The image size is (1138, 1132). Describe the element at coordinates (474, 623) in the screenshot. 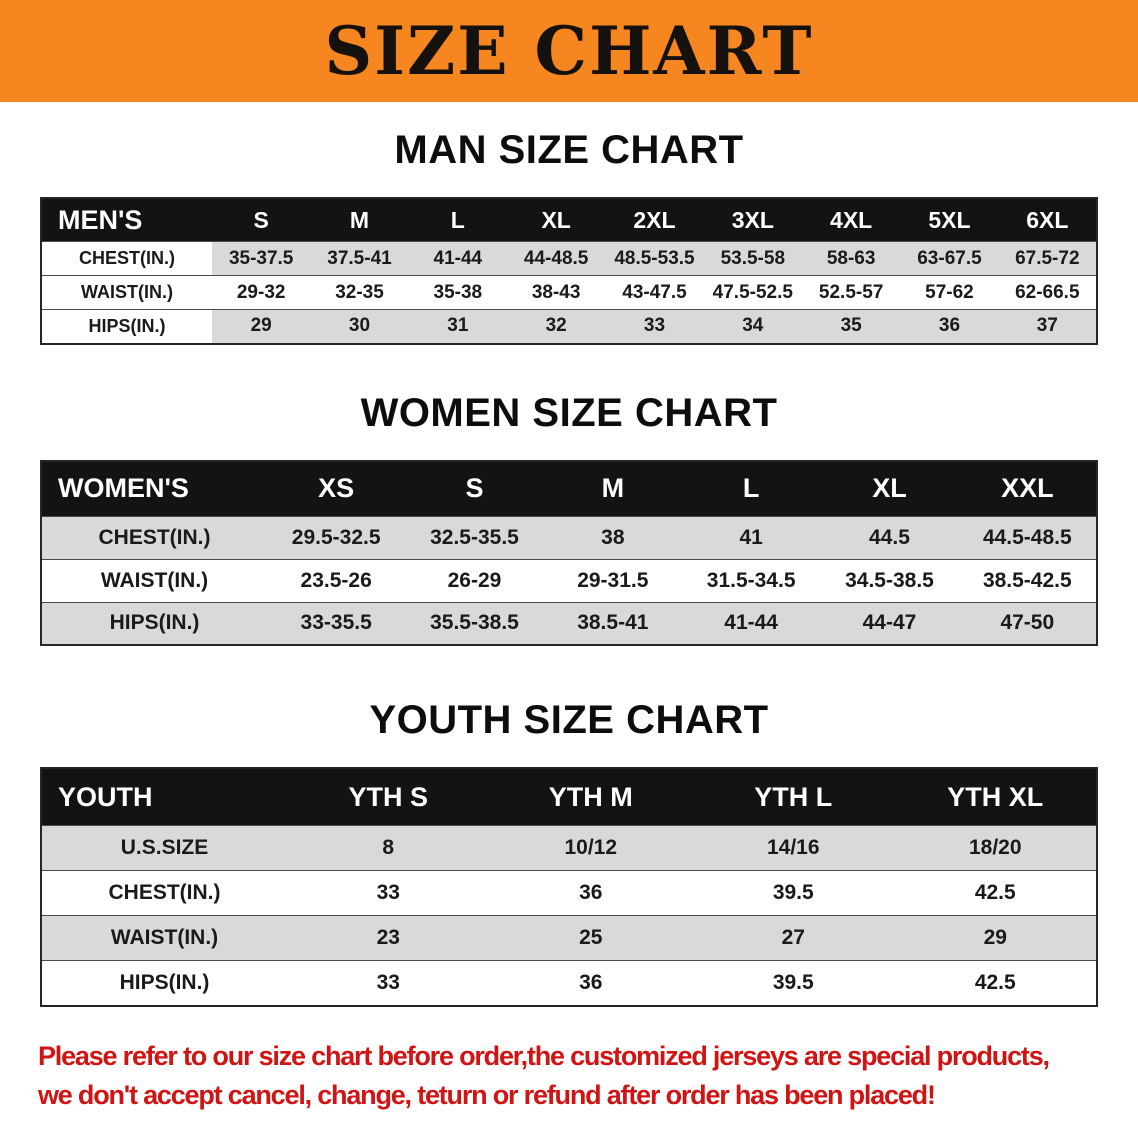

I see `size-value-cell: 35.5-38.5` at that location.